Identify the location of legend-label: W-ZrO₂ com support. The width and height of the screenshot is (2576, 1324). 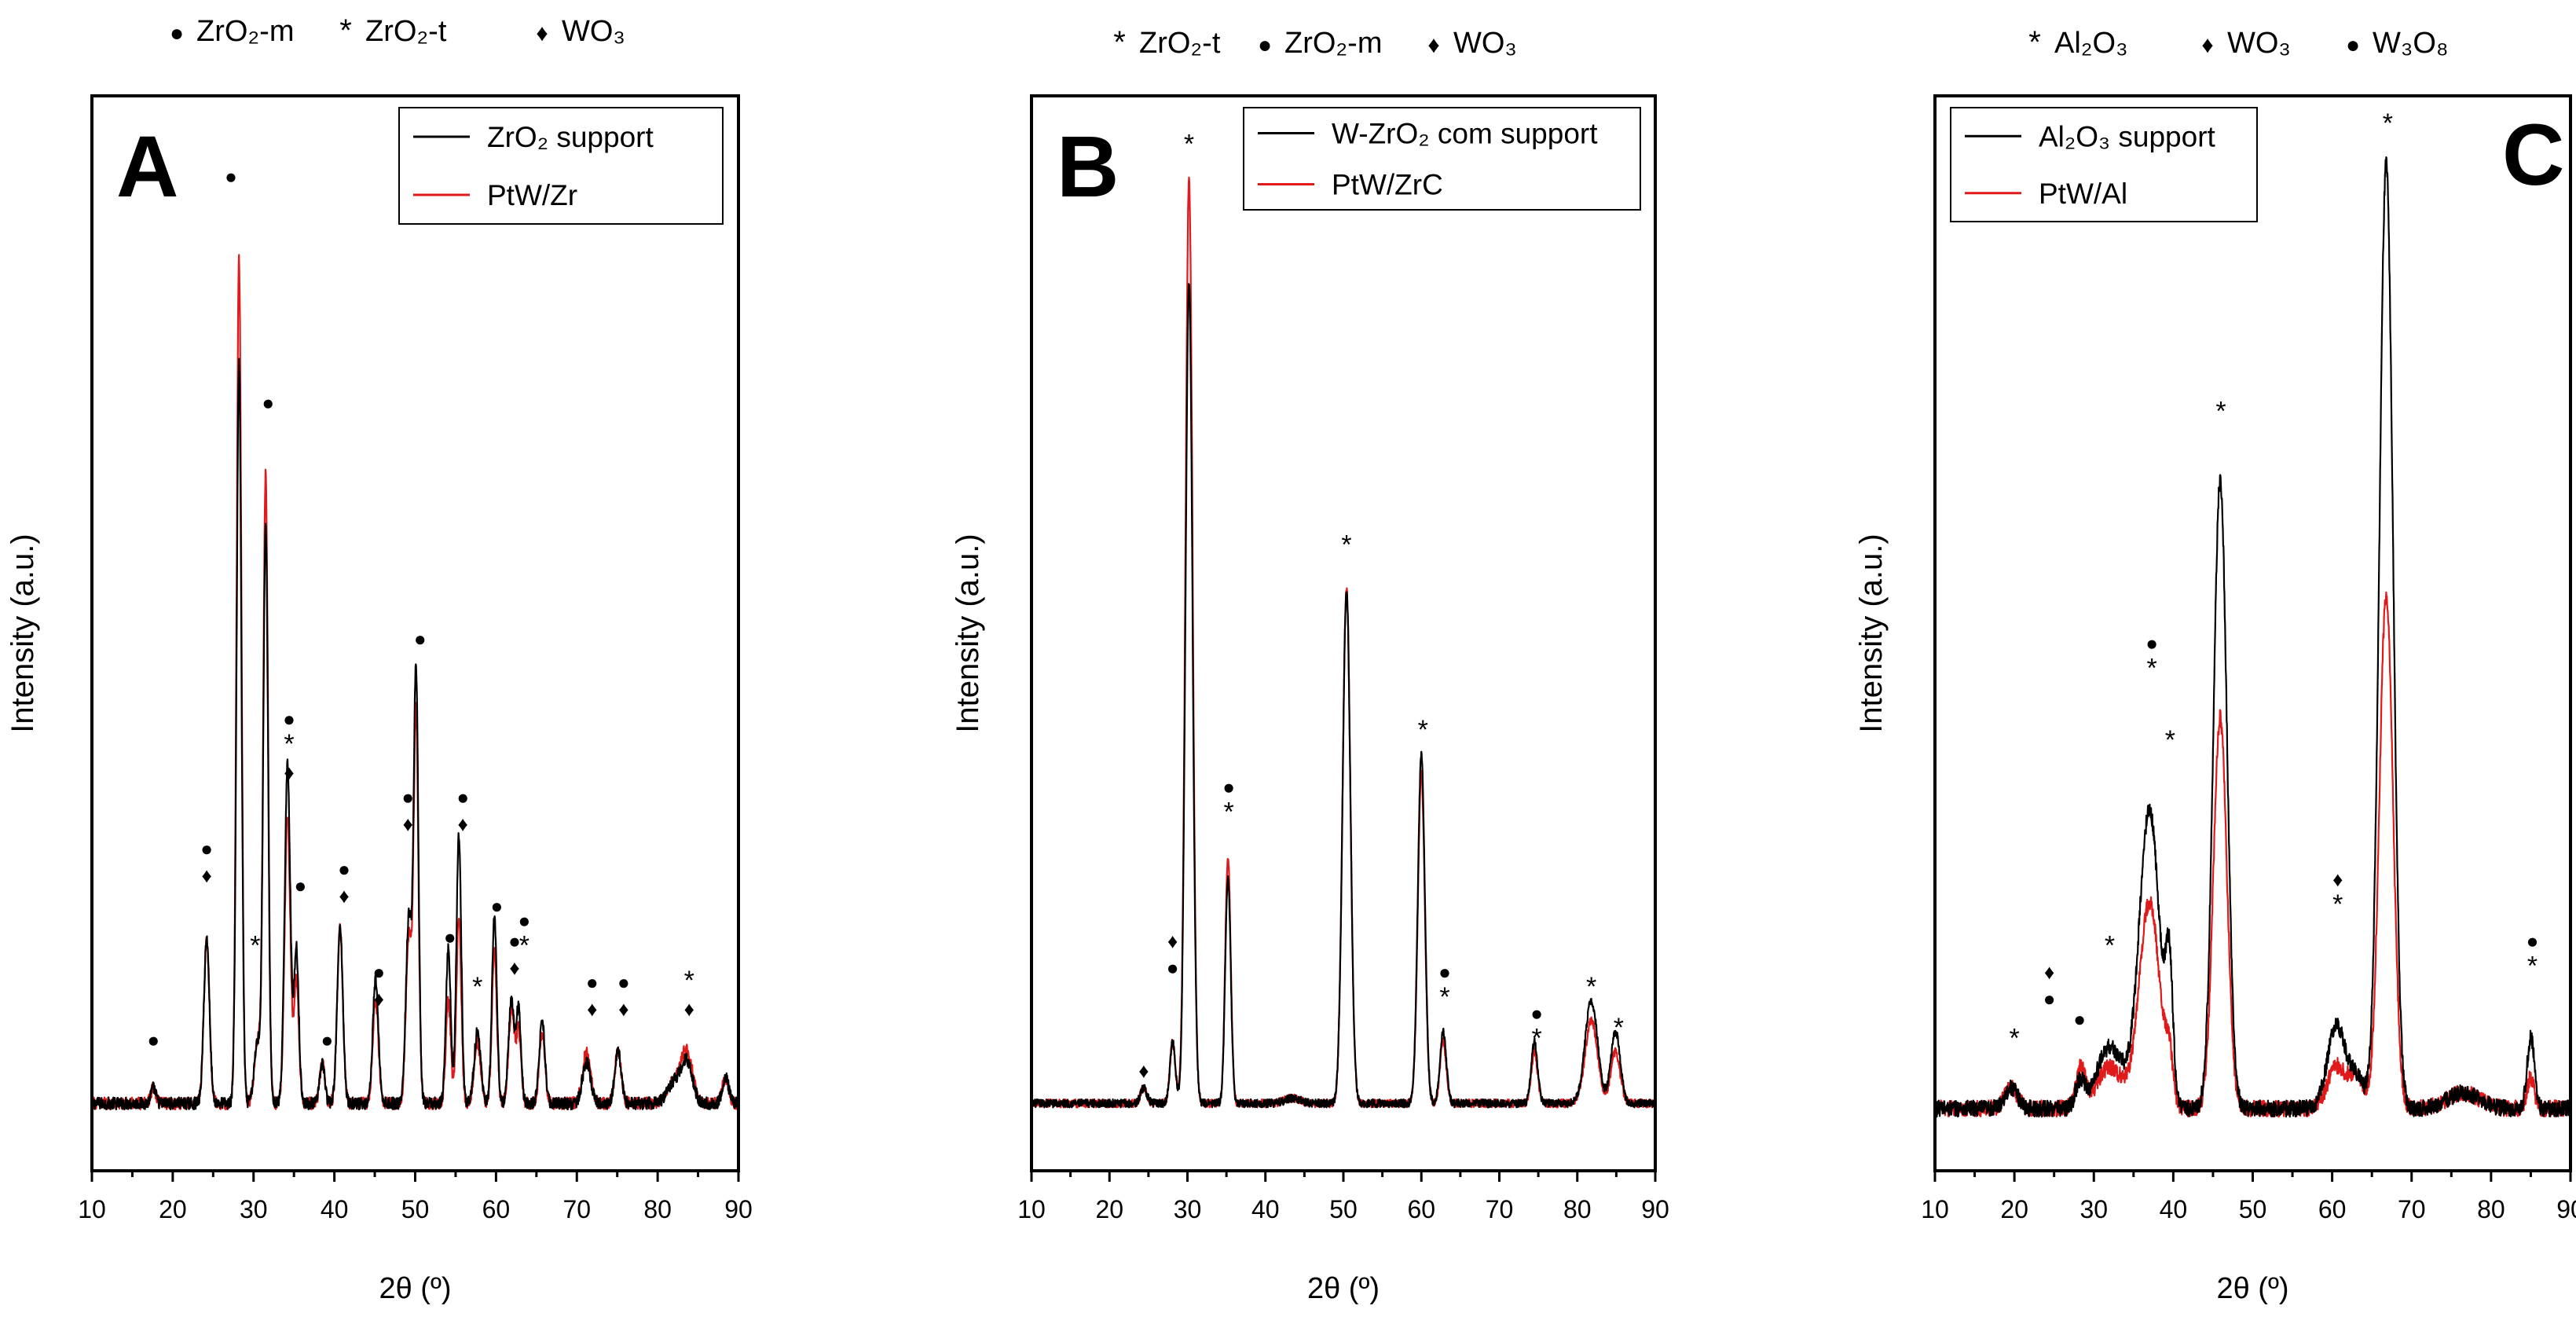
(1465, 134).